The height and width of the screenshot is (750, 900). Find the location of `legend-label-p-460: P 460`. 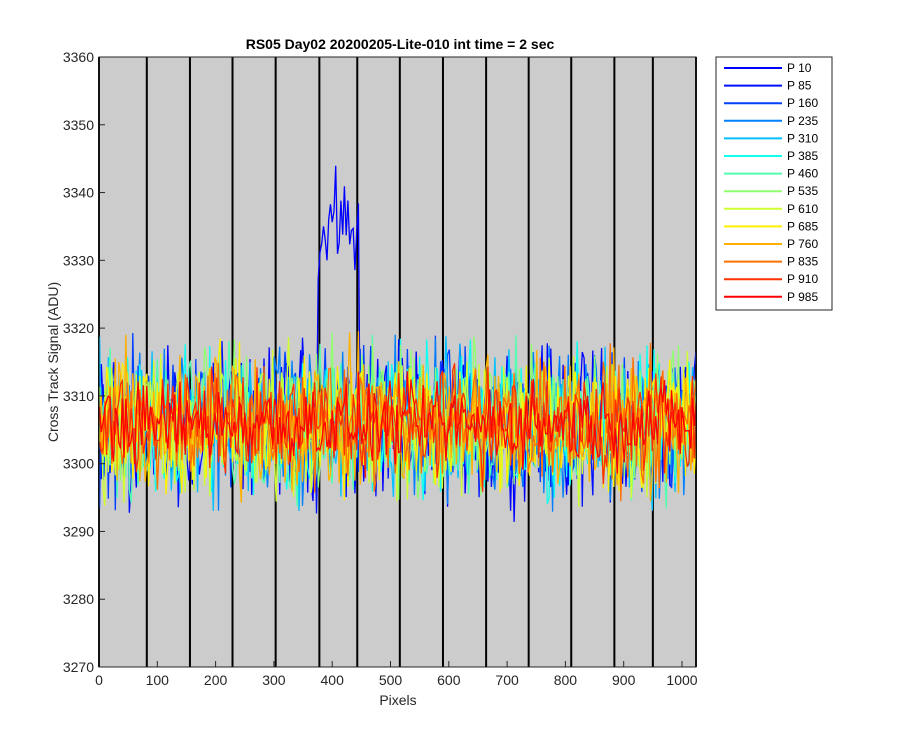

legend-label-p-460: P 460 is located at coordinates (802, 174).